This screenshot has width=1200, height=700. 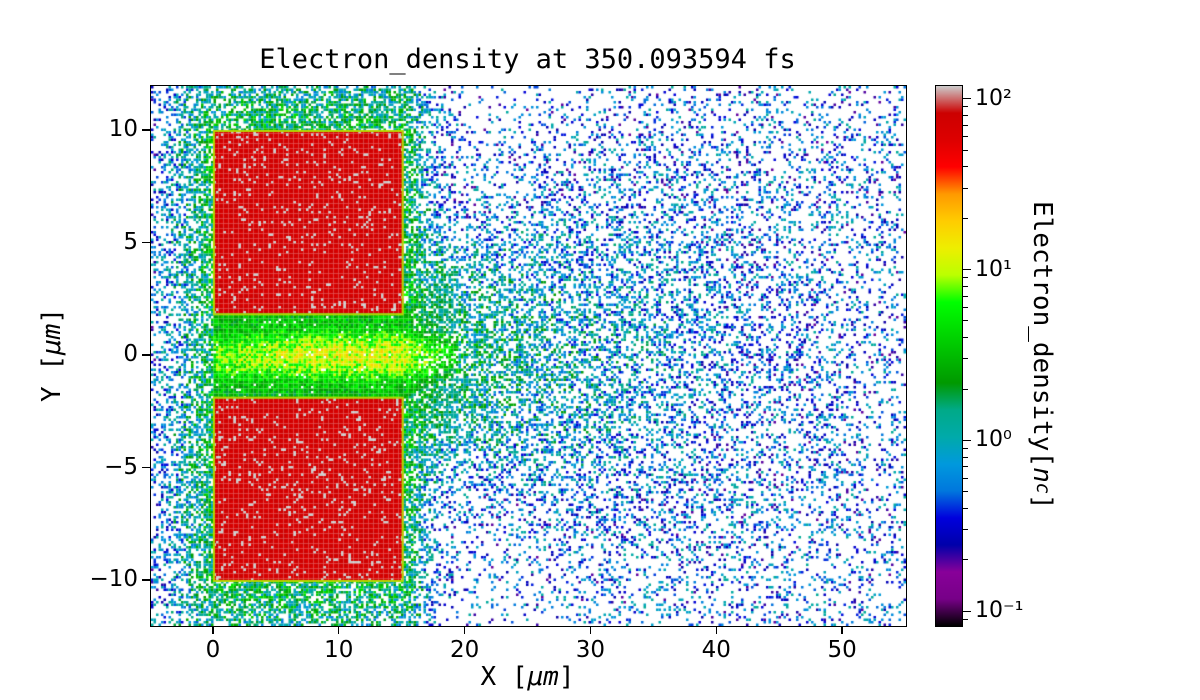 I want to click on colorbar-label: Electron_density[nc], so click(x=1042, y=355).